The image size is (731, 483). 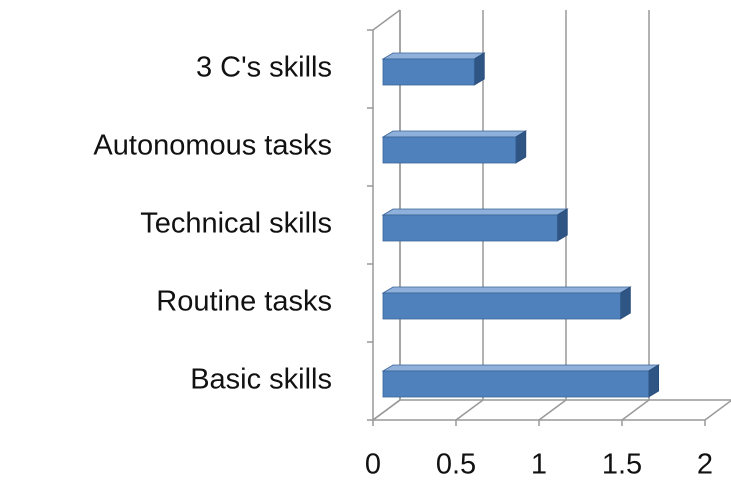 I want to click on y-tick-label: 3 C's skills, so click(x=264, y=68).